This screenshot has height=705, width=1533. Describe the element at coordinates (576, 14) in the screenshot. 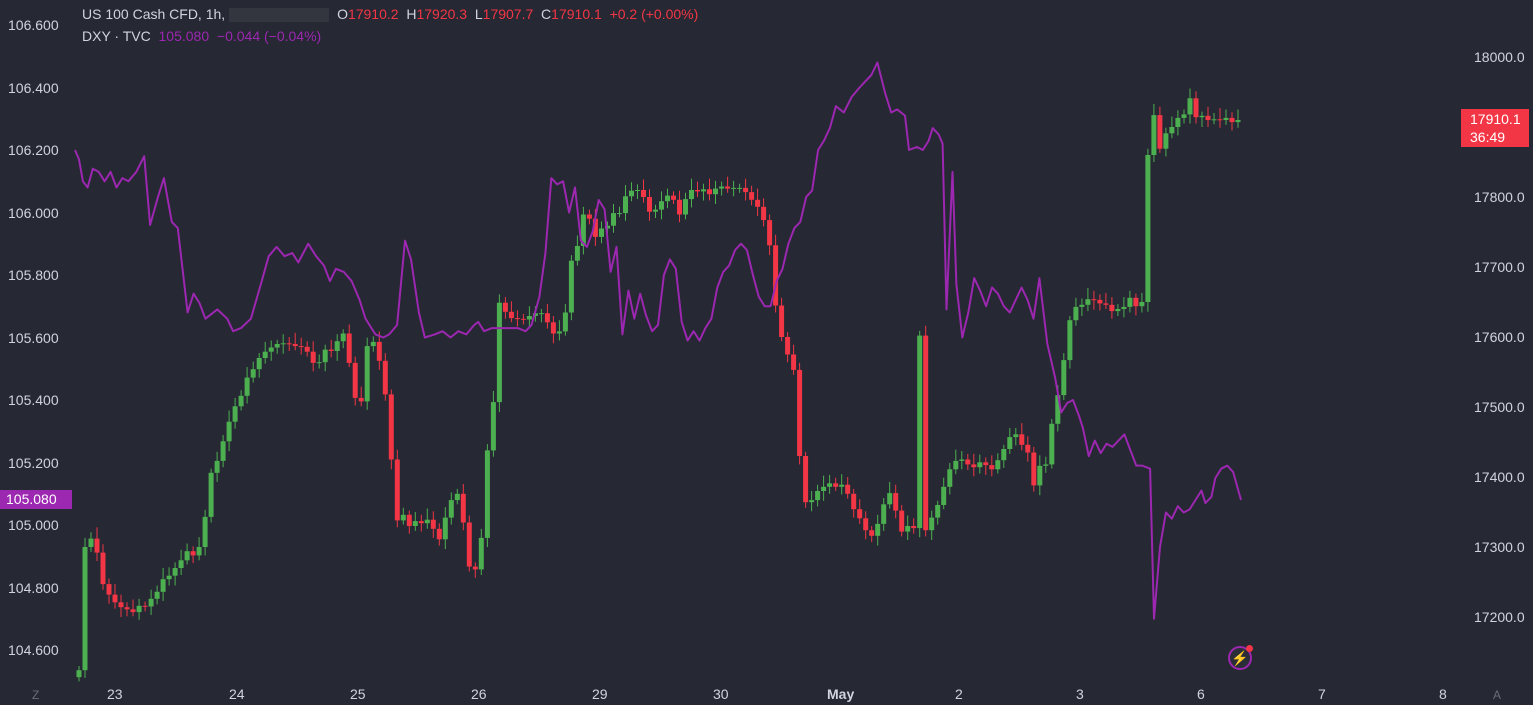

I see `legend-c-value: 17910.1` at that location.